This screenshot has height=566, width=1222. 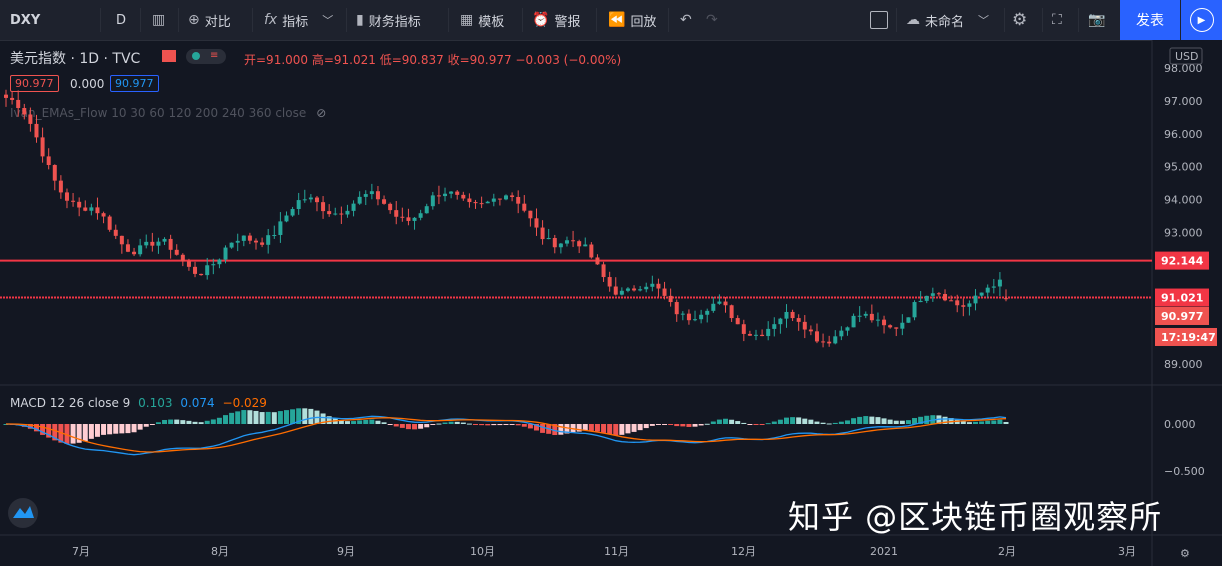 I want to click on candle-style-button: ▥, so click(x=161, y=20).